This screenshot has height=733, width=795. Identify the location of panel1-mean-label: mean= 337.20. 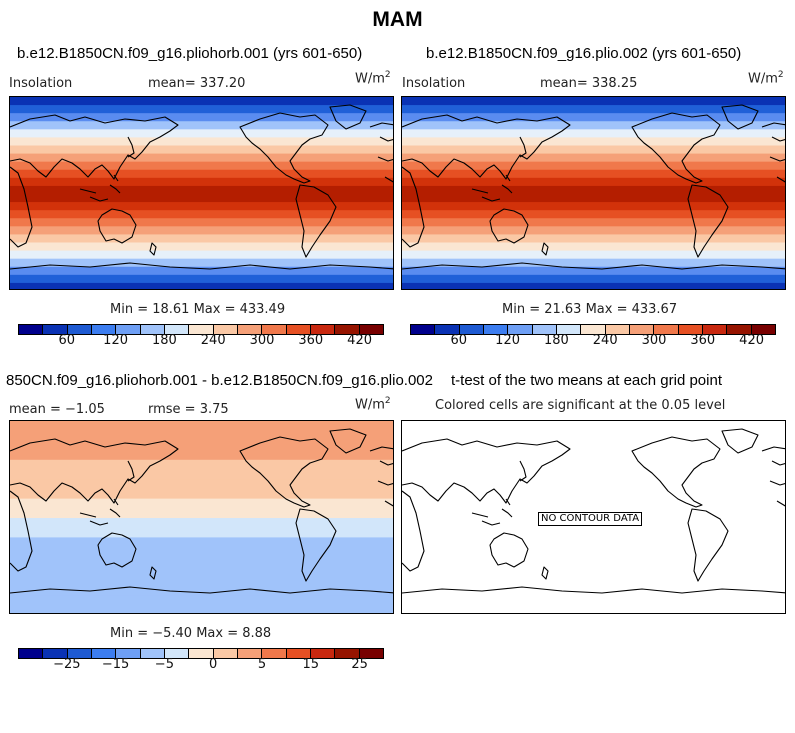
(197, 83).